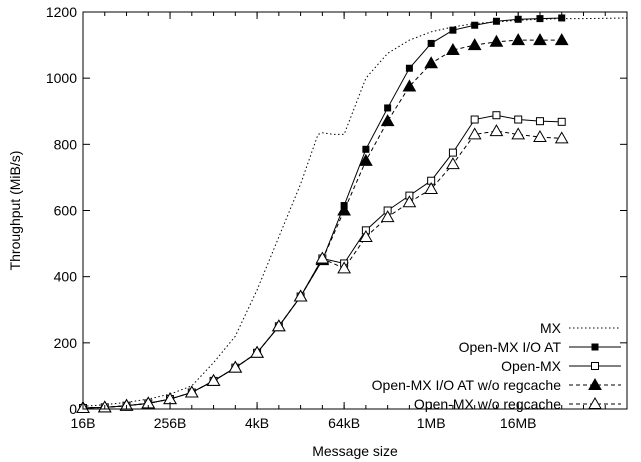 Image resolution: width=641 pixels, height=462 pixels. I want to click on x-axis-title: Message size, so click(355, 451).